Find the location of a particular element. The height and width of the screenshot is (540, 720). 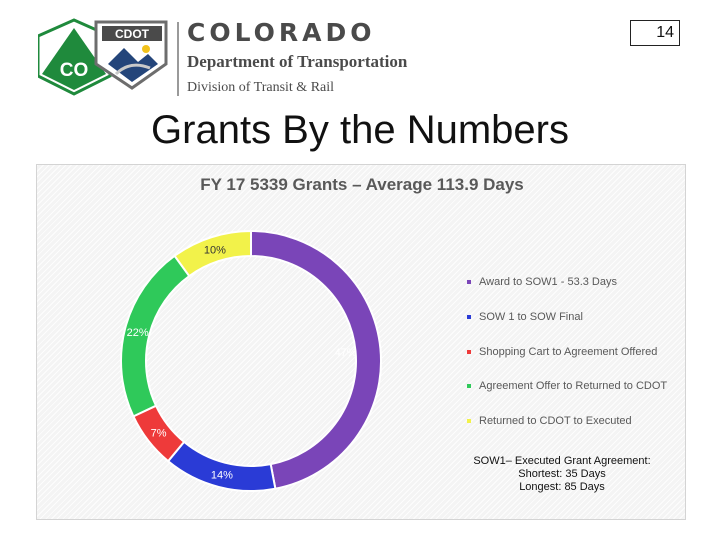

slide-title: Grants By the Numbers is located at coordinates (360, 130).